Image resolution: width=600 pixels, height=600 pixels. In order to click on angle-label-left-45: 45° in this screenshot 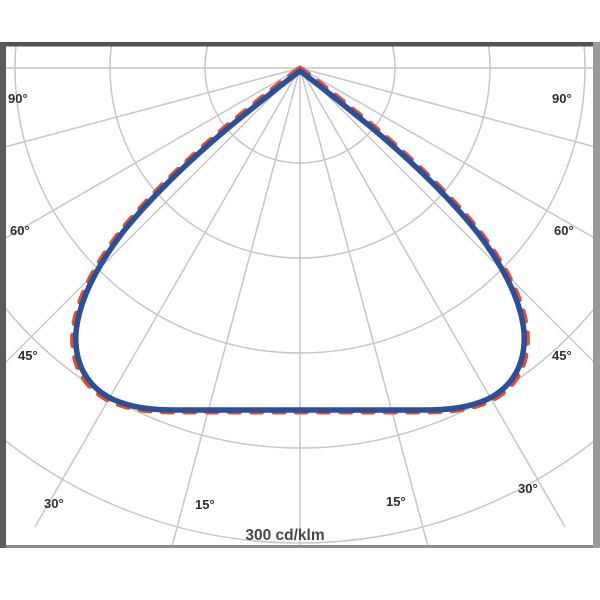, I will do `click(28, 355)`.